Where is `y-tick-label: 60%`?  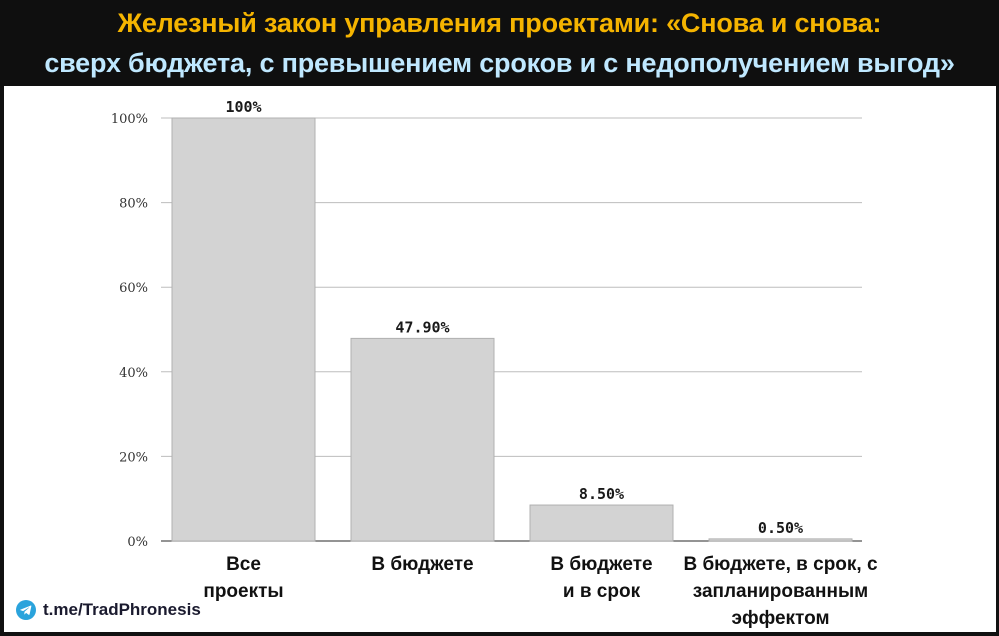 y-tick-label: 60% is located at coordinates (133, 288).